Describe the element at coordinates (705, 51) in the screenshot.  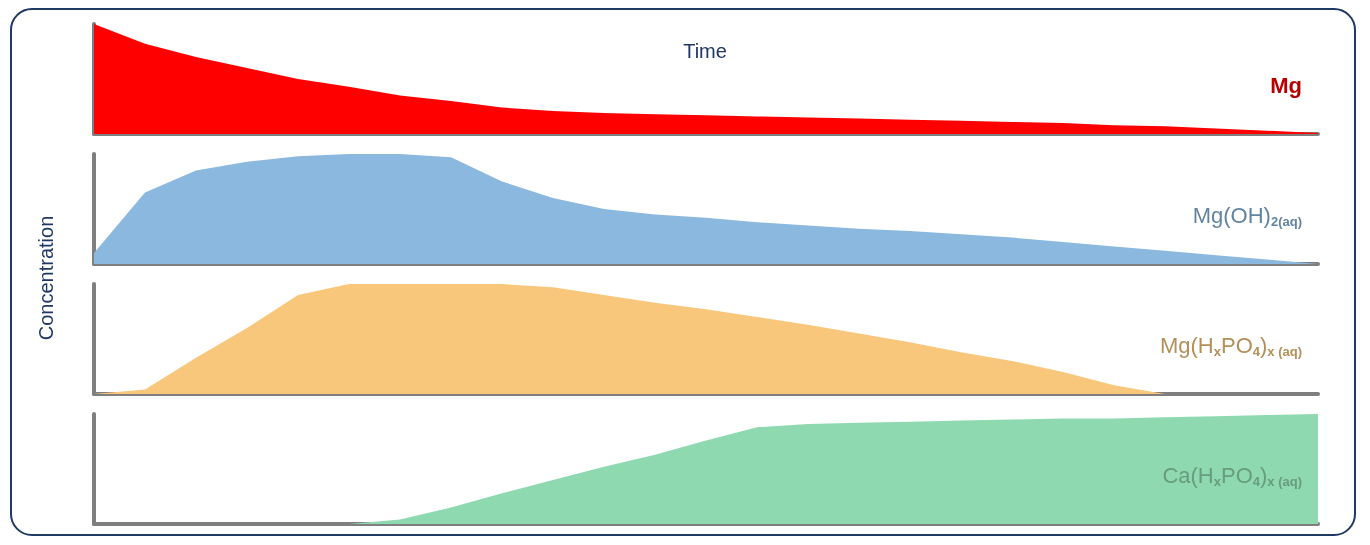
I see `text: Time` at that location.